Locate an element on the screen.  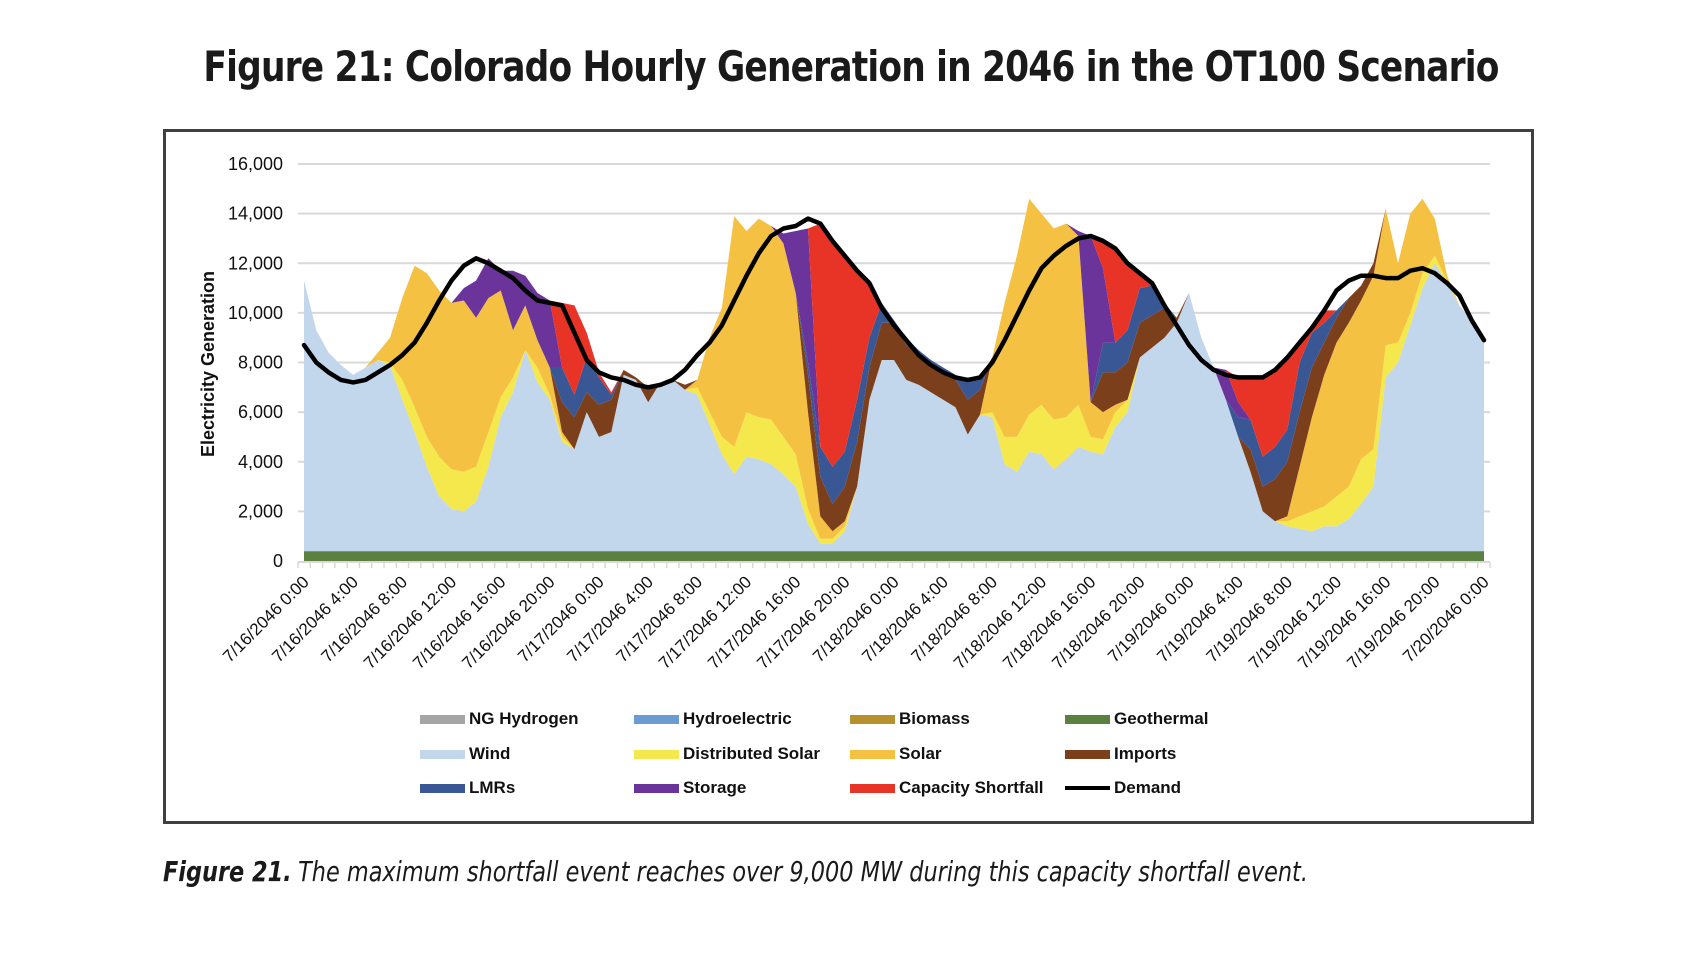
x-tick-label: 7/16/2046 0:00 is located at coordinates (266, 619).